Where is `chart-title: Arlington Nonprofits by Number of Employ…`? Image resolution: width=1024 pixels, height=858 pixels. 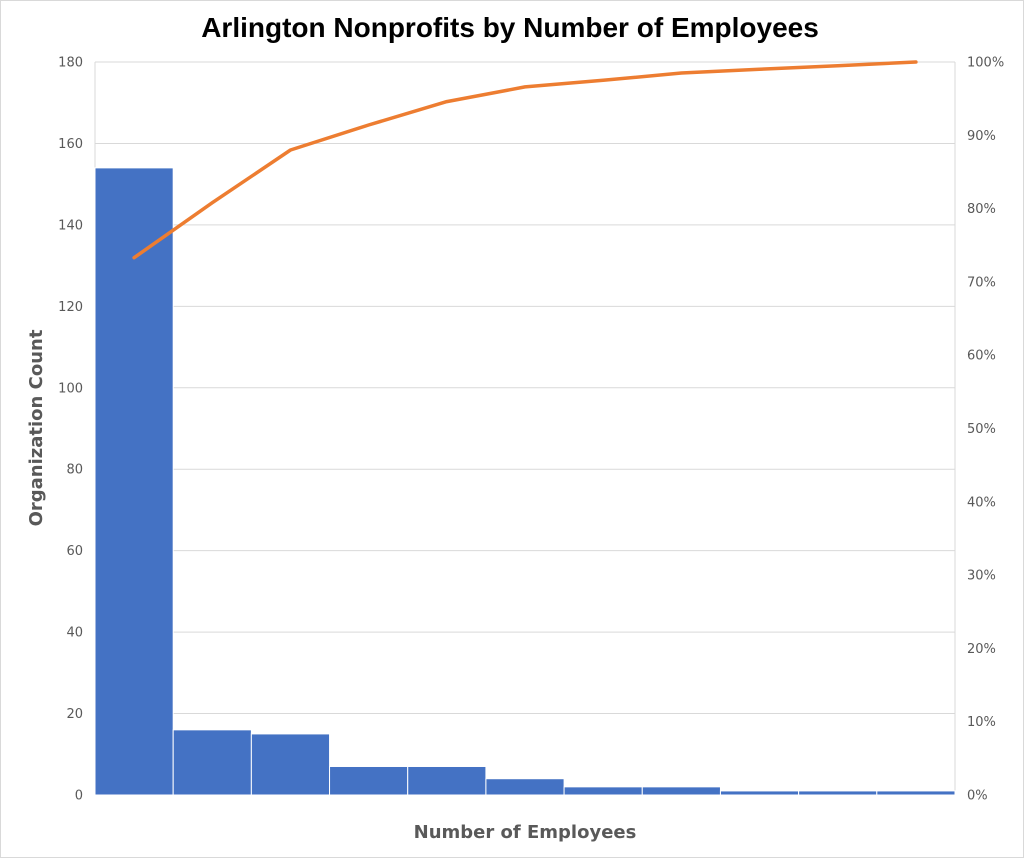 chart-title: Arlington Nonprofits by Number of Employ… is located at coordinates (510, 27).